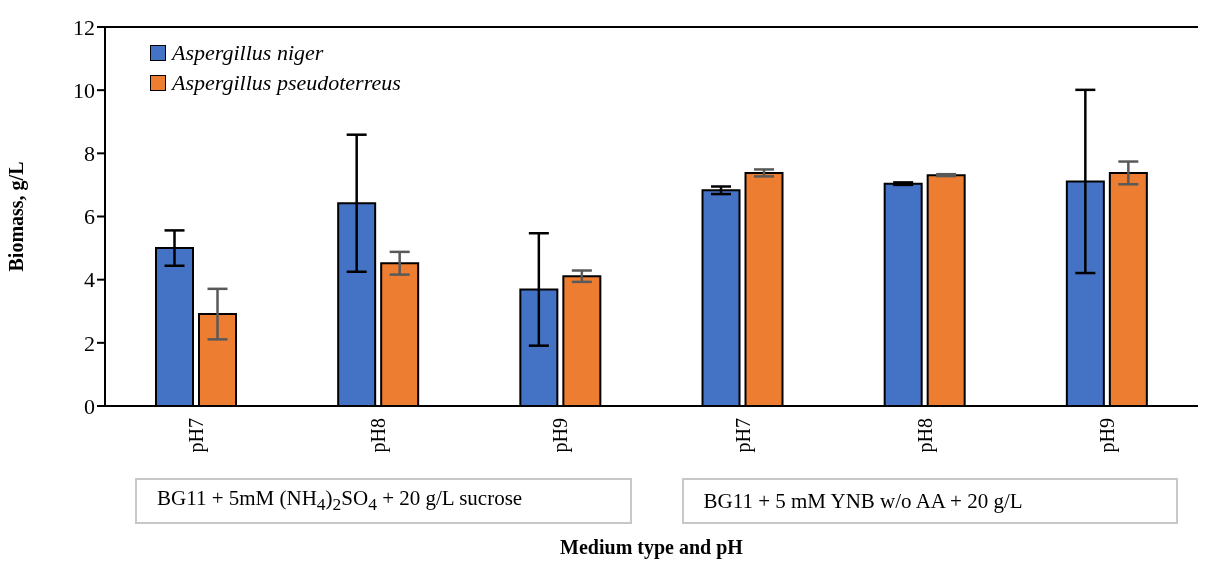 The width and height of the screenshot is (1210, 564). Describe the element at coordinates (651, 547) in the screenshot. I see `x-axis-title: Medium type and pH` at that location.